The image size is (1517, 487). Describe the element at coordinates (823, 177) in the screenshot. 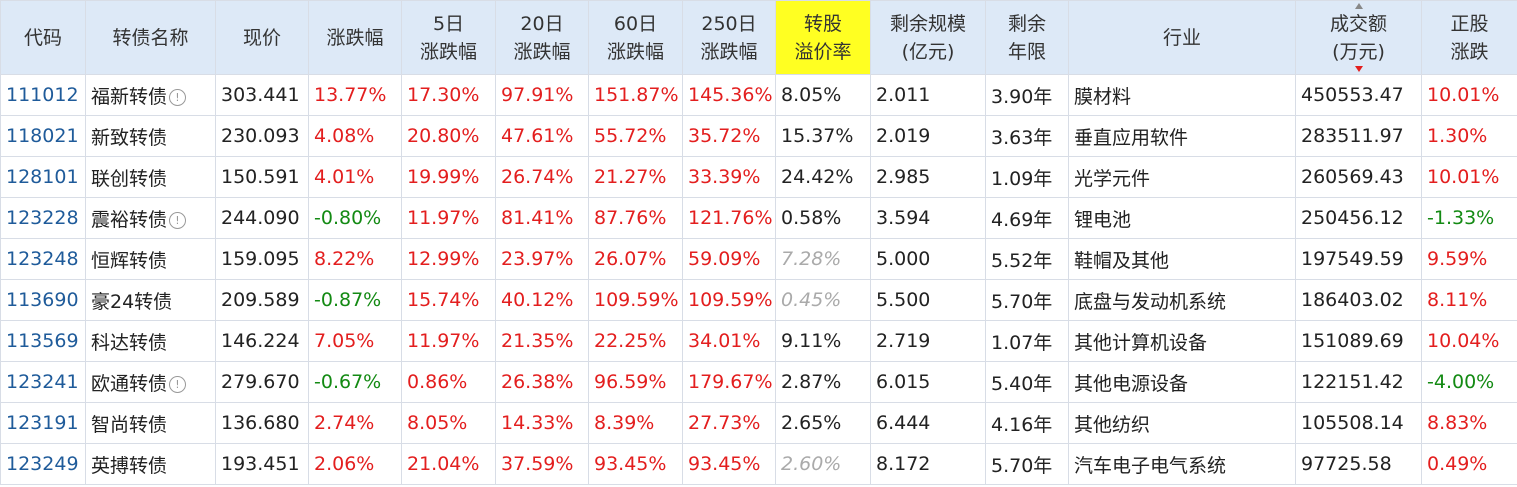

I see `cell: 24.42%` at that location.